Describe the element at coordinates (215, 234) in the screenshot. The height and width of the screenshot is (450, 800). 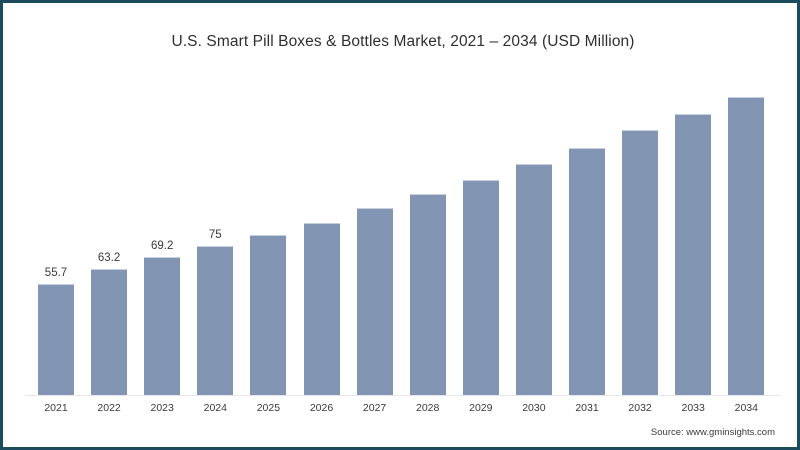
I see `bar-value-label: 75` at that location.